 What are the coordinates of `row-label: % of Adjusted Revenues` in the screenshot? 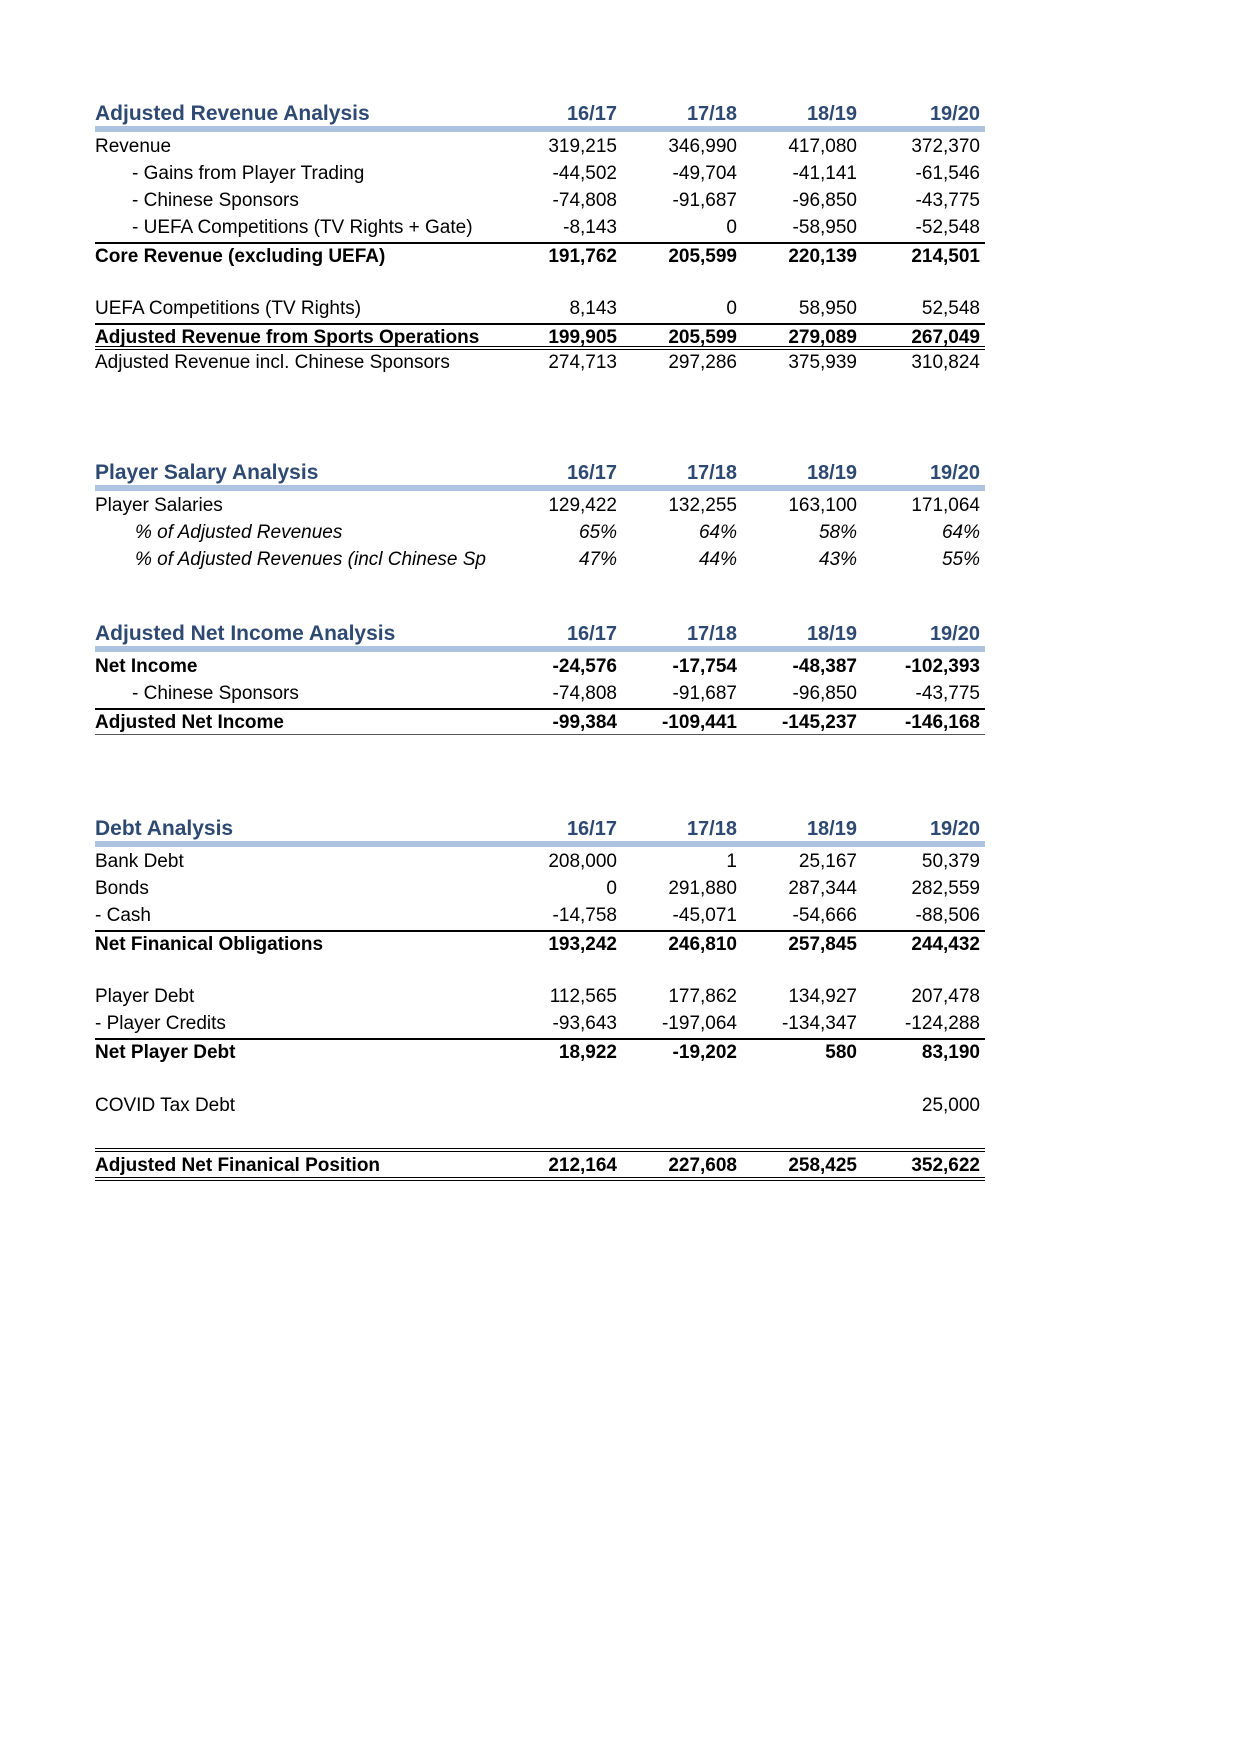 It's located at (239, 532).